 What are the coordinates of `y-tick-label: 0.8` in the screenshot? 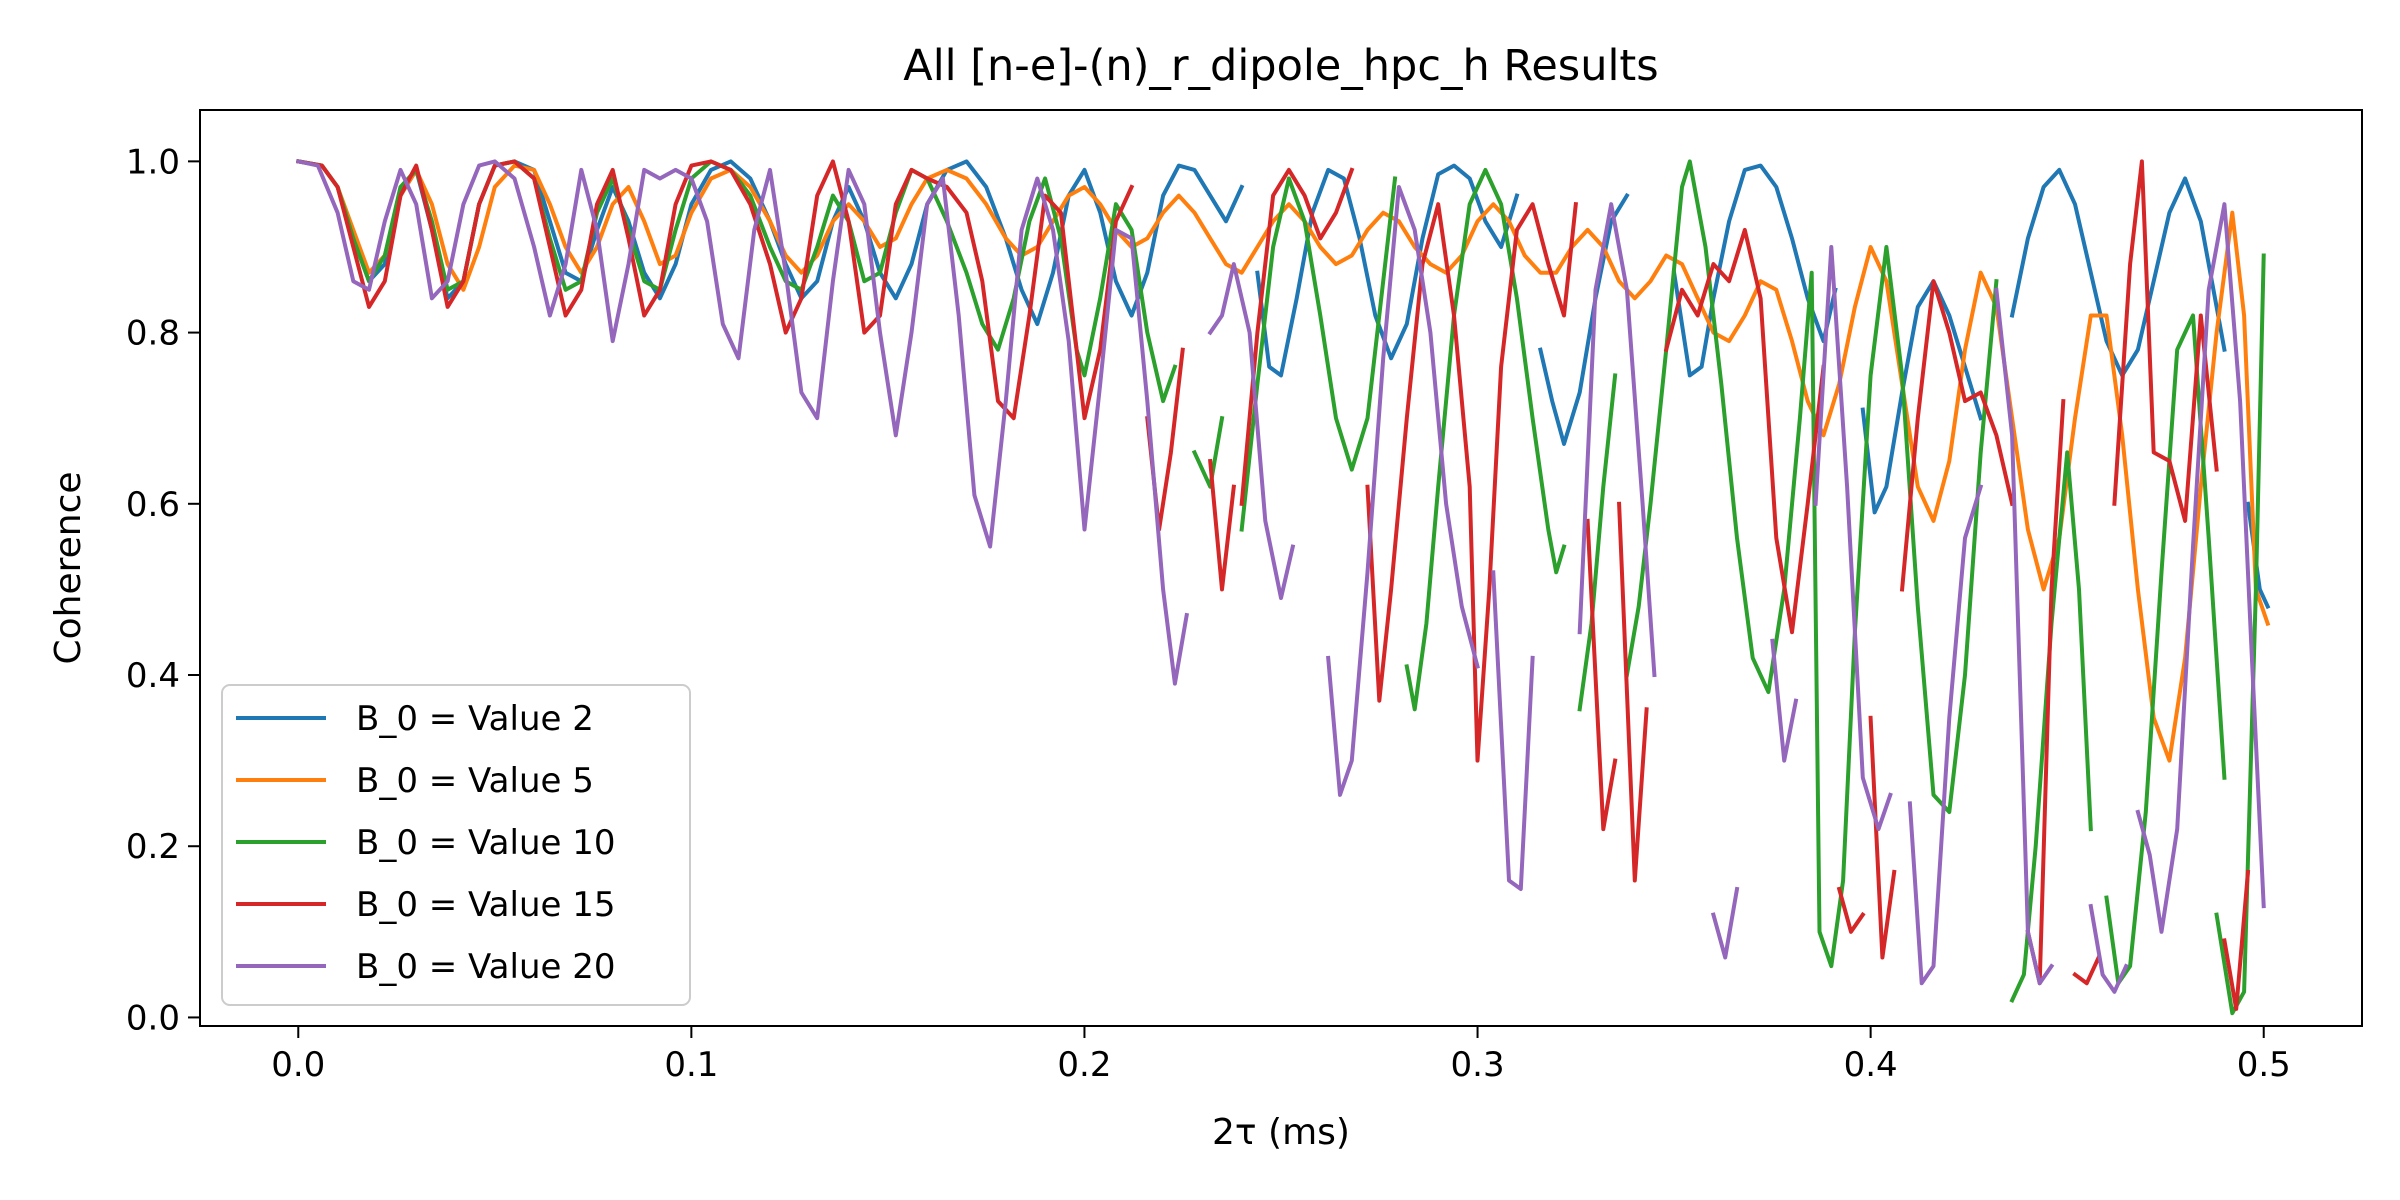 It's located at (153, 334).